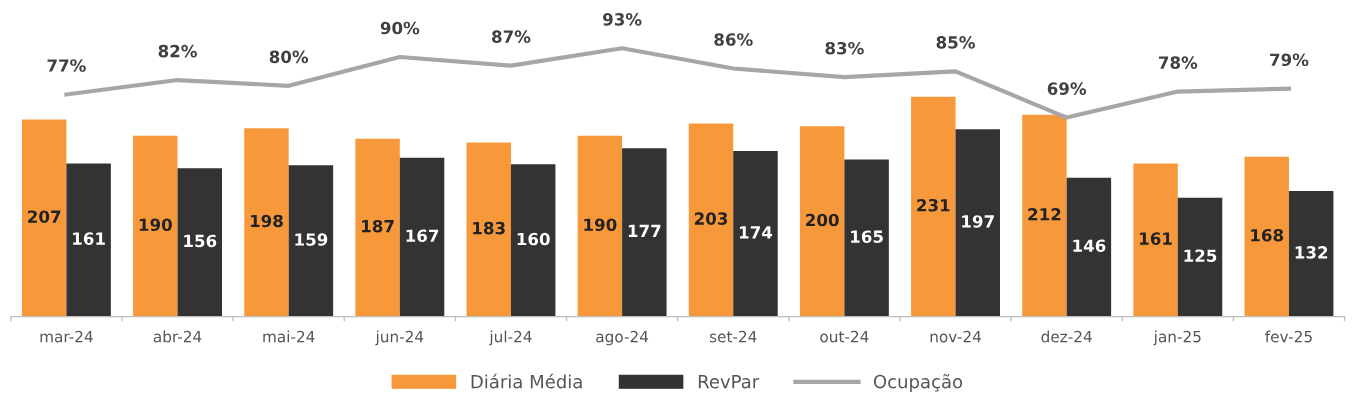 The image size is (1354, 406). I want to click on data-label: 78%, so click(1178, 62).